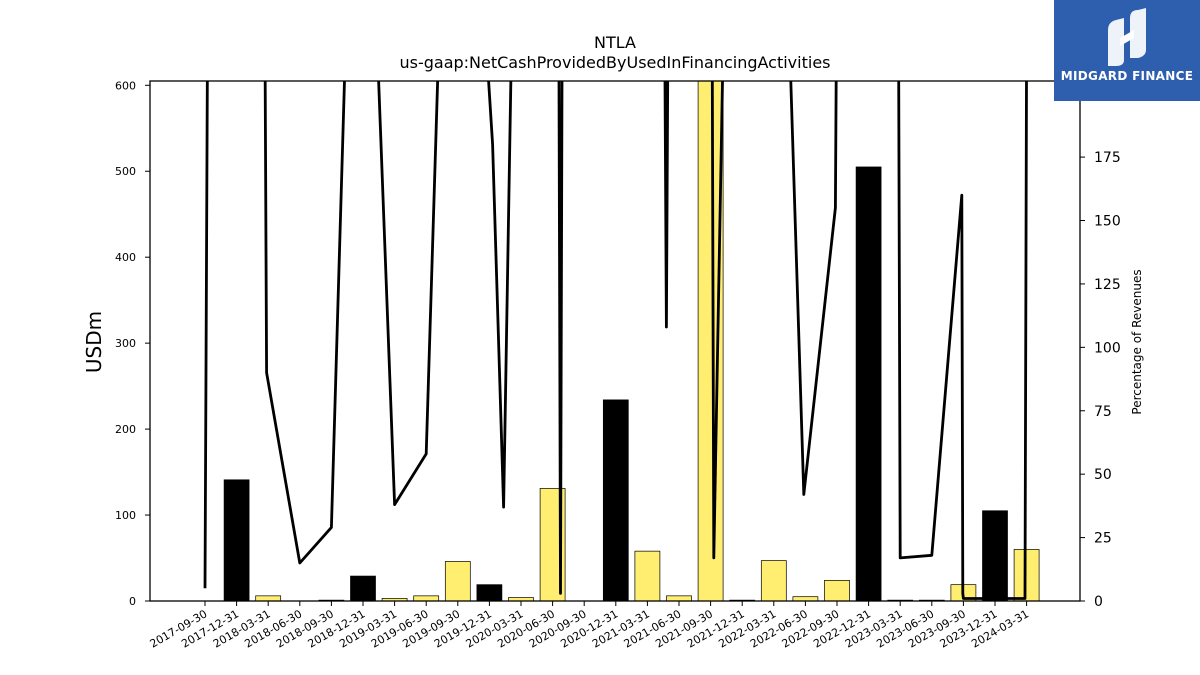  Describe the element at coordinates (1107, 222) in the screenshot. I see `y2-tick-label: 150` at that location.